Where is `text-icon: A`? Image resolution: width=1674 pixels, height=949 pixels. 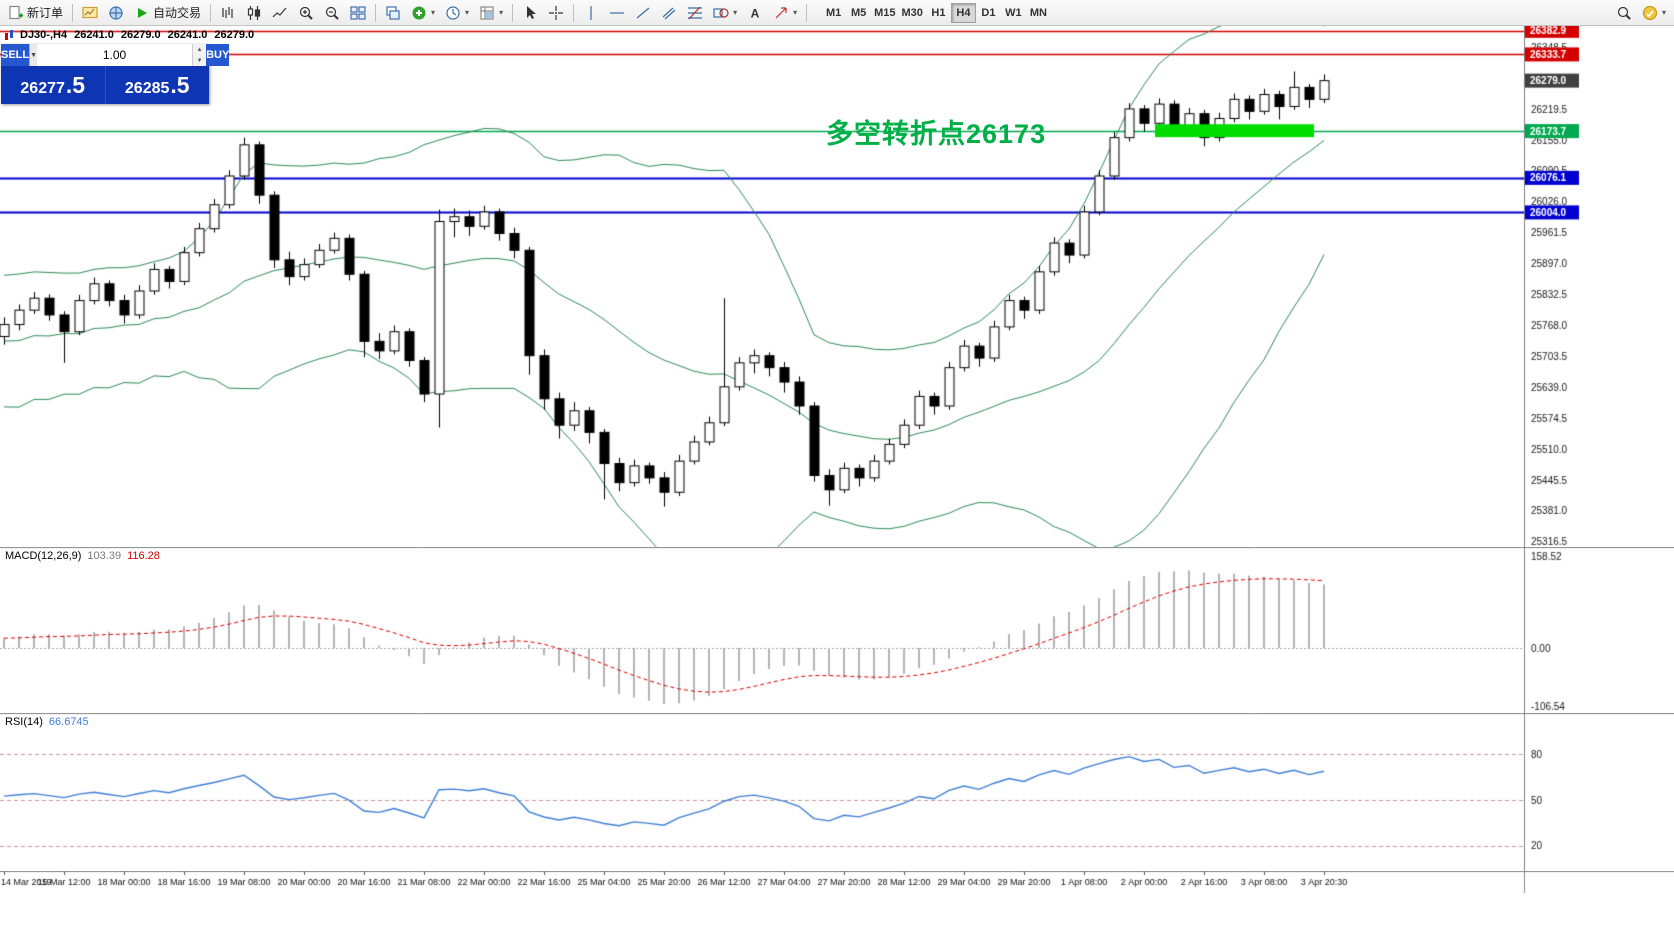
text-icon: A is located at coordinates (755, 13).